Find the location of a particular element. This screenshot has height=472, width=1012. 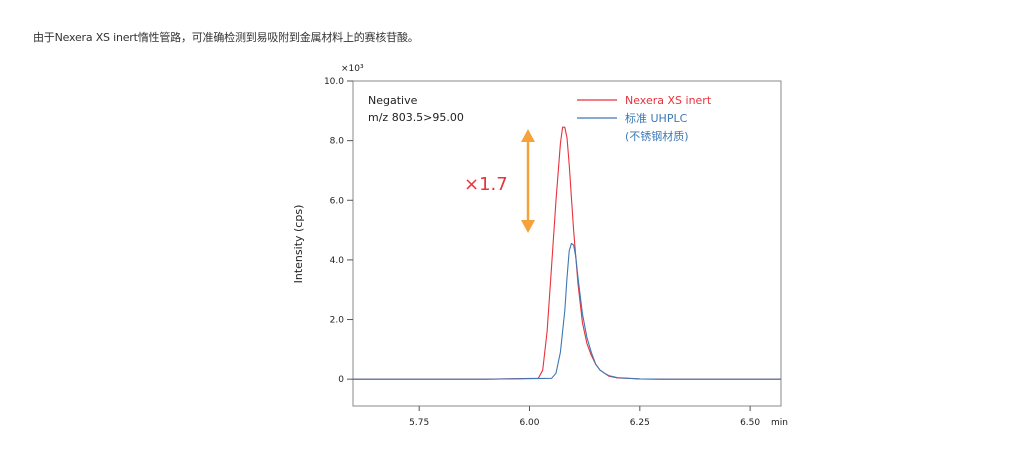

x-tick-label: 6.50 is located at coordinates (750, 423).